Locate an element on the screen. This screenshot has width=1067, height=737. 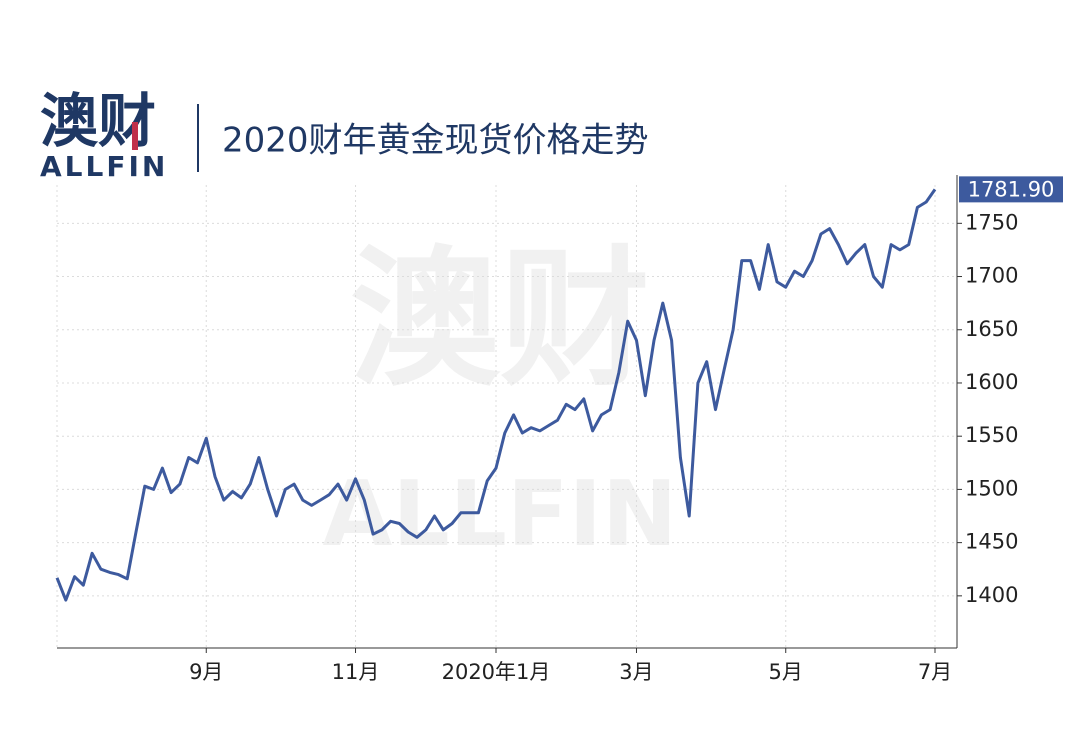
x-tick-label: 9月 is located at coordinates (206, 672).